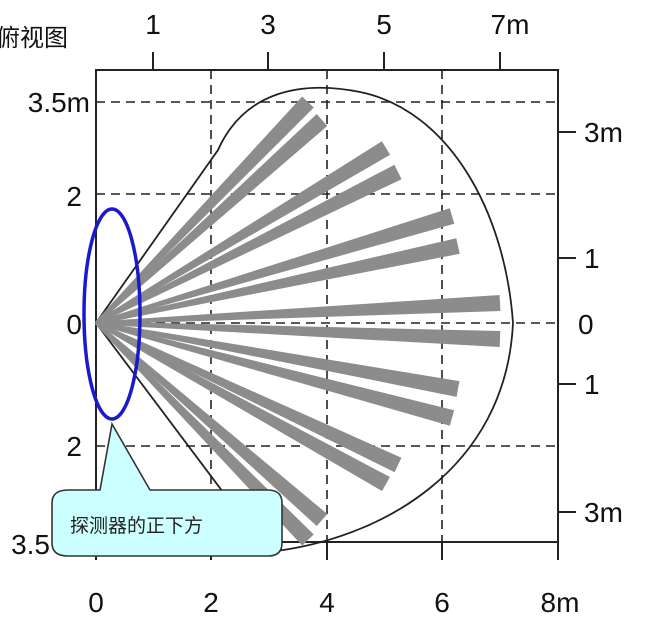 The height and width of the screenshot is (620, 646). I want to click on top-axis-label: 5, so click(384, 24).